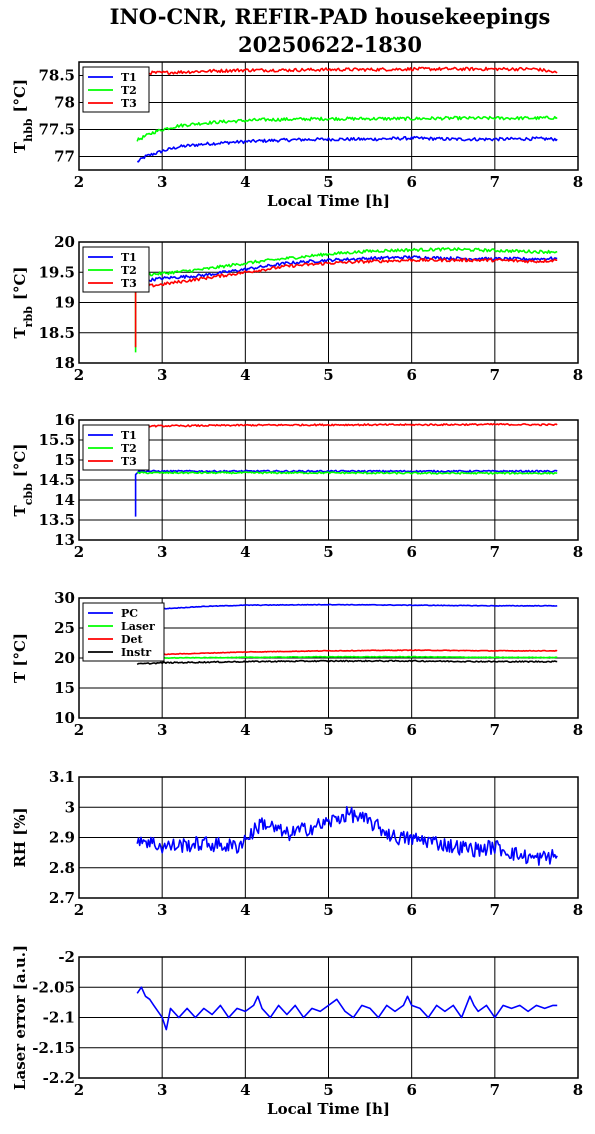 The height and width of the screenshot is (1134, 595). Describe the element at coordinates (64, 363) in the screenshot. I see `y-tick-label: 18` at that location.